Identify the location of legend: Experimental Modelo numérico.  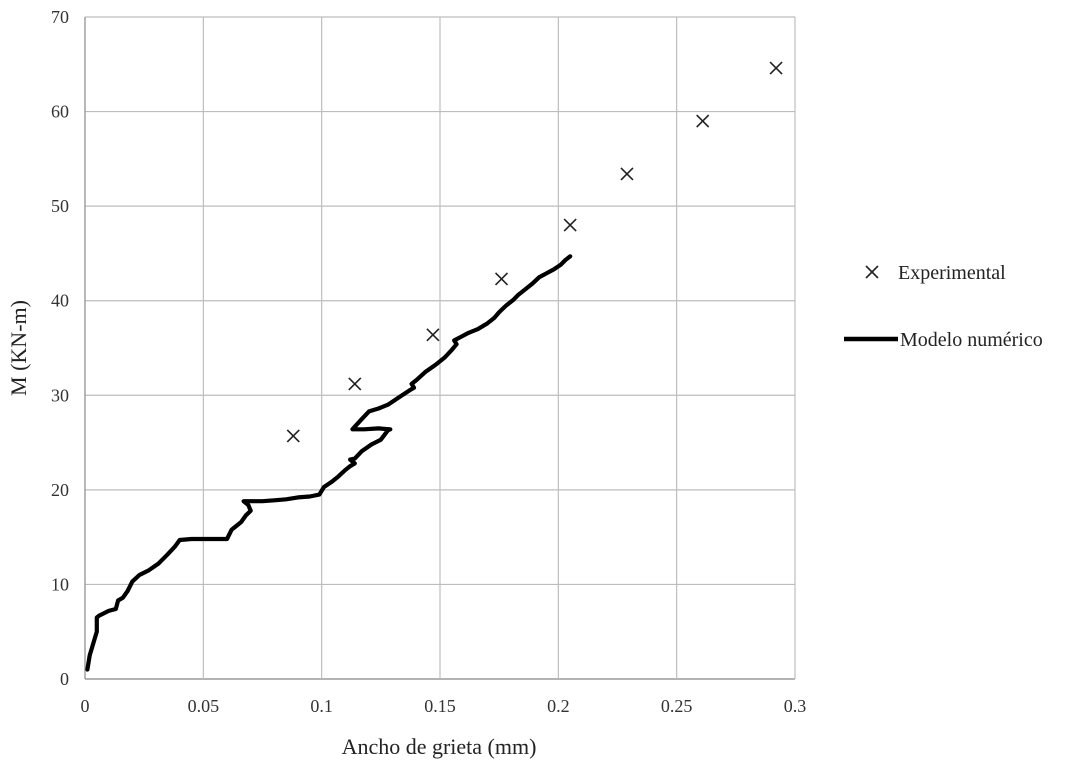
(943, 306).